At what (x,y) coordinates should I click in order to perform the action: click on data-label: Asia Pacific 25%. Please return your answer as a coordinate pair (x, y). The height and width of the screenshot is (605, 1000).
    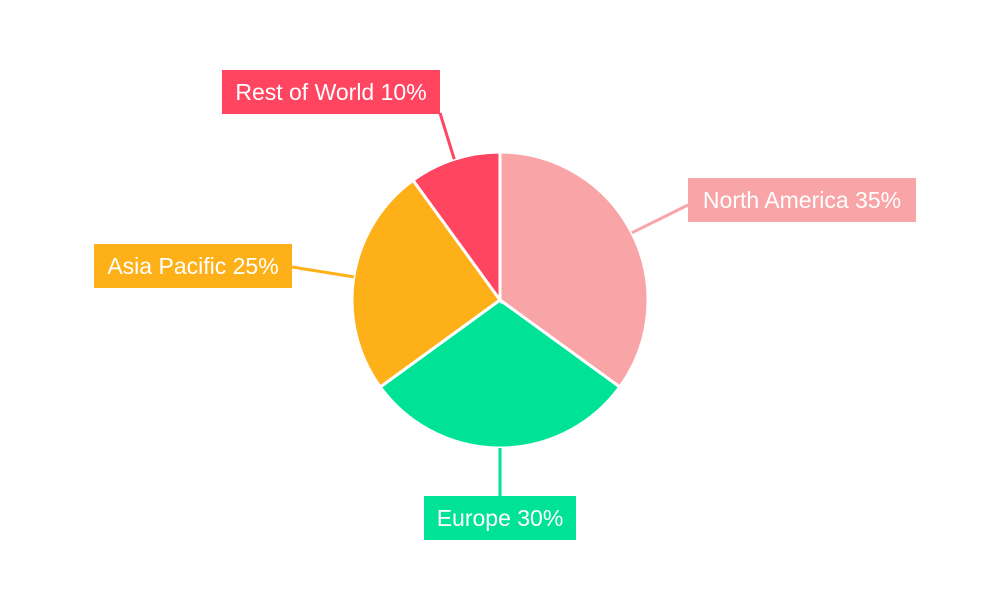
    Looking at the image, I should click on (192, 266).